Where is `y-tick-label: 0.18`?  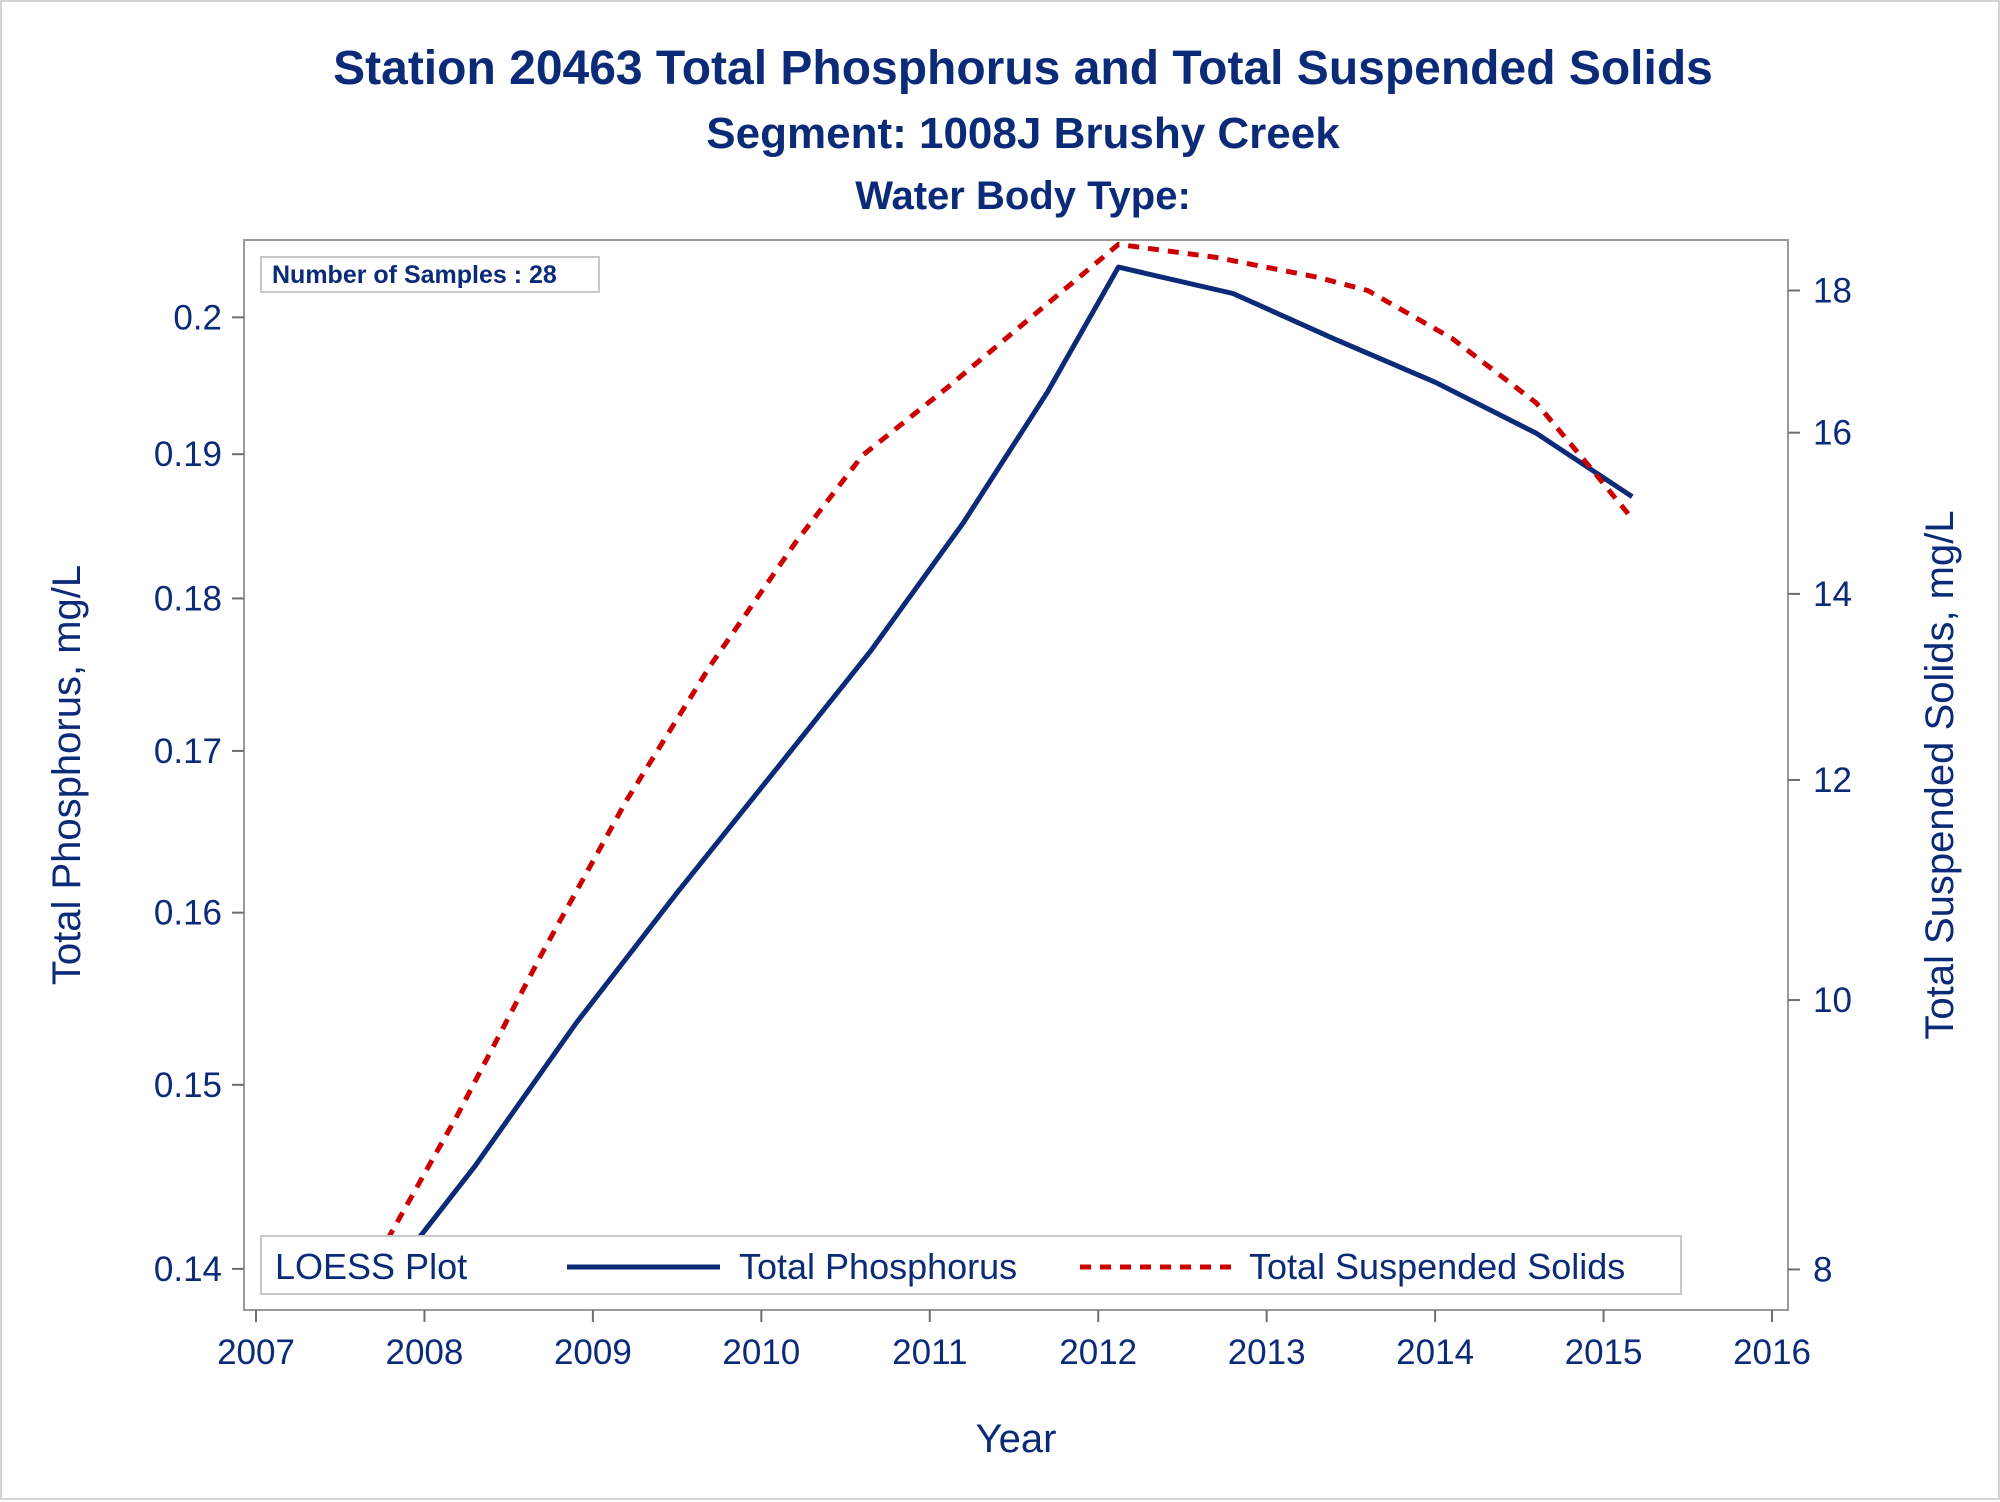
y-tick-label: 0.18 is located at coordinates (188, 598).